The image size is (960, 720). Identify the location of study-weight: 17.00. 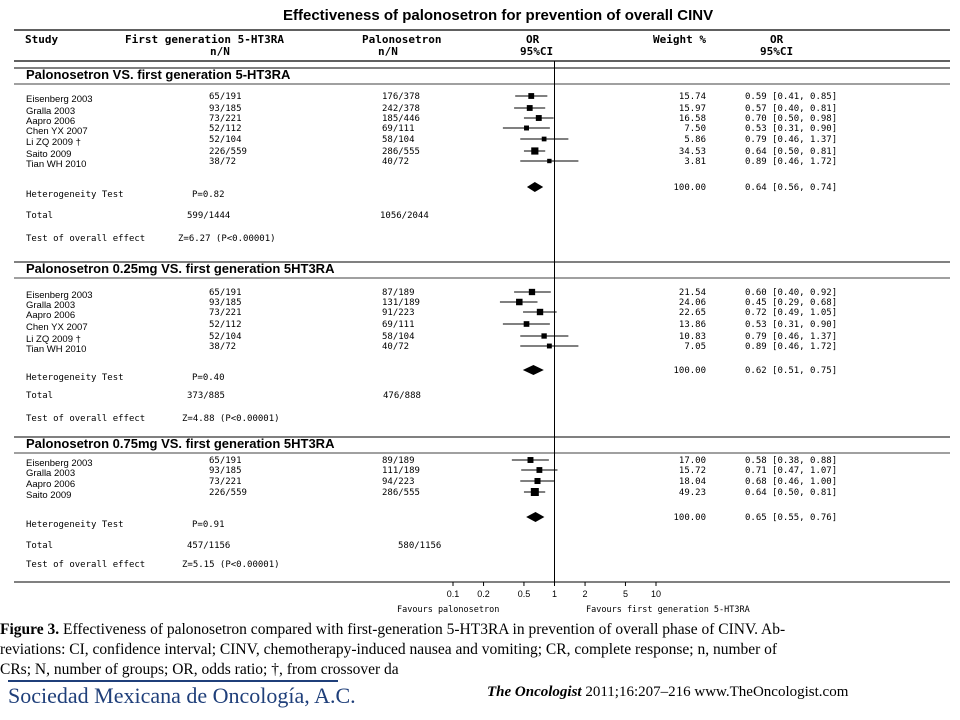
(692, 461).